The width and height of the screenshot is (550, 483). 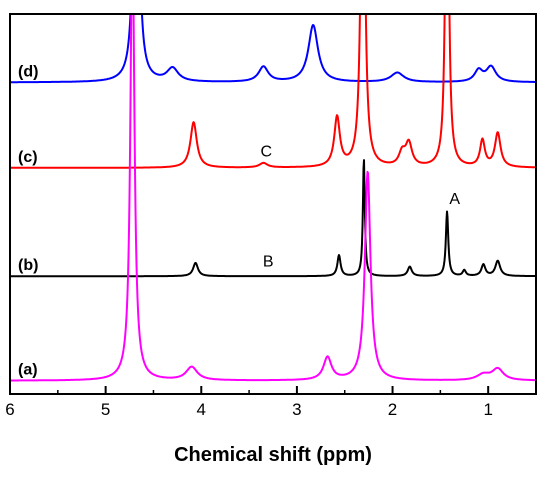 I want to click on x-tick-label: 6, so click(x=9, y=409).